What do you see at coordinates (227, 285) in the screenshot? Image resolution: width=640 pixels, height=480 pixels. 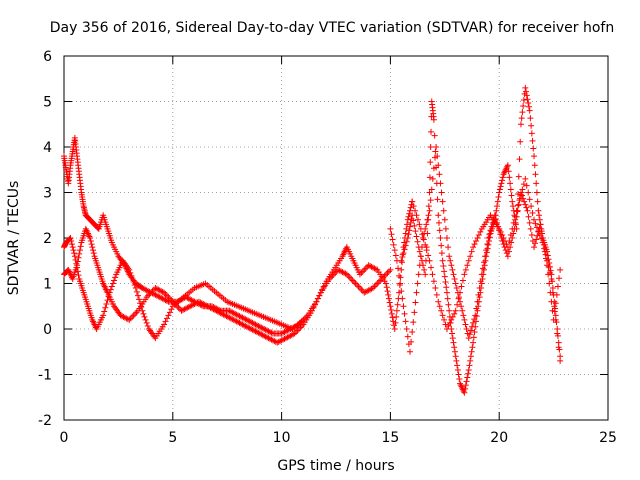 I see `series-track-b` at bounding box center [227, 285].